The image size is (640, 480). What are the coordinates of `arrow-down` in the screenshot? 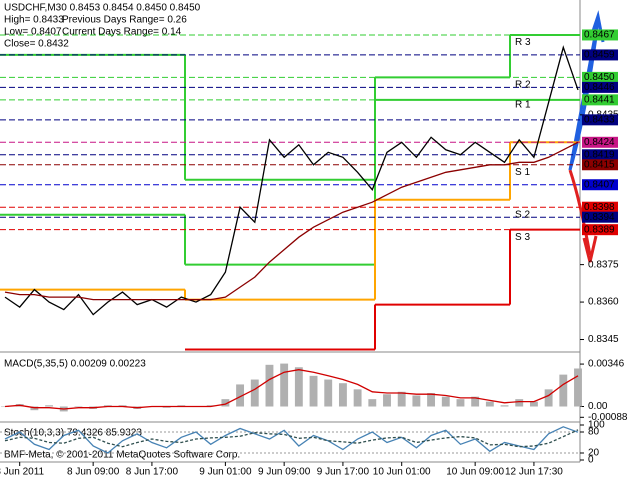 It's located at (583, 216).